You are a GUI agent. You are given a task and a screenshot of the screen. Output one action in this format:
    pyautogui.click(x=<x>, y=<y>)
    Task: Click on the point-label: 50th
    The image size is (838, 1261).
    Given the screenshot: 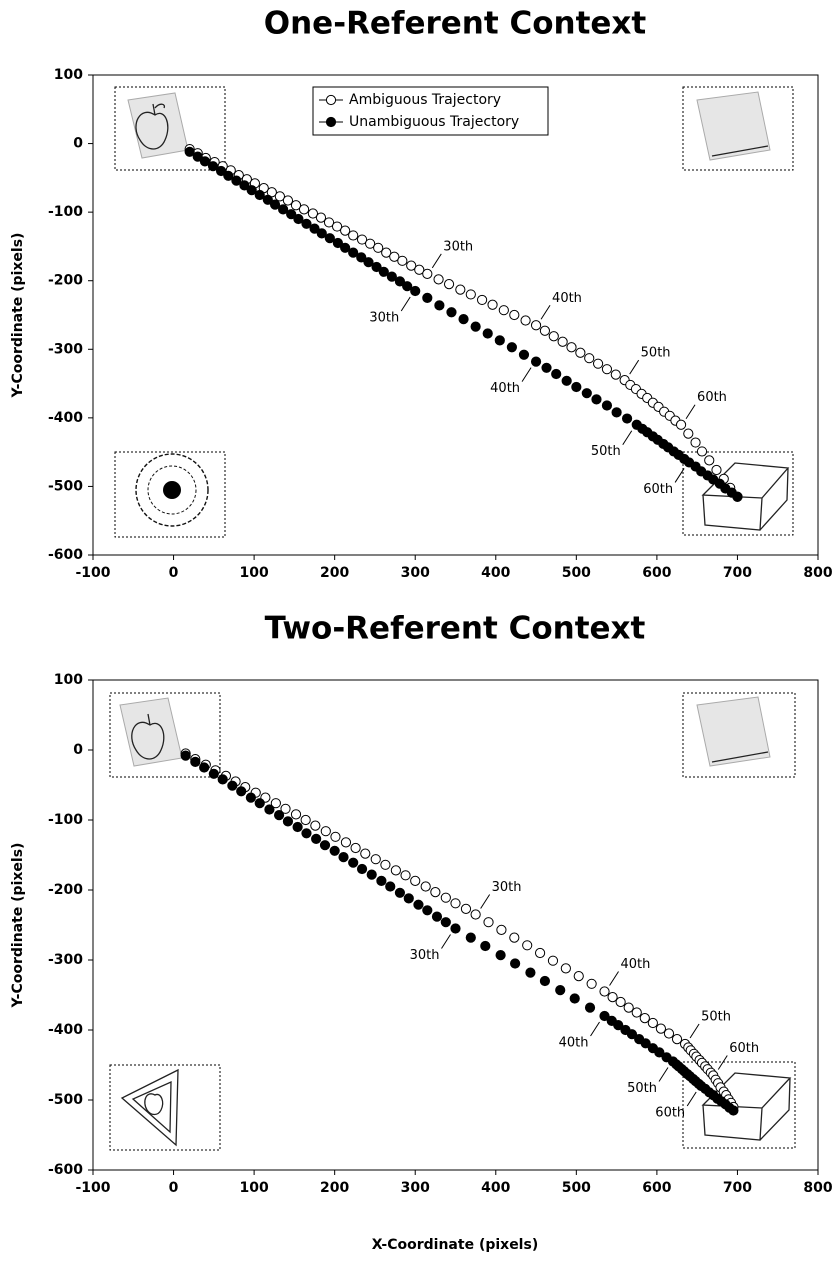 What is the action you would take?
    pyautogui.click(x=606, y=451)
    